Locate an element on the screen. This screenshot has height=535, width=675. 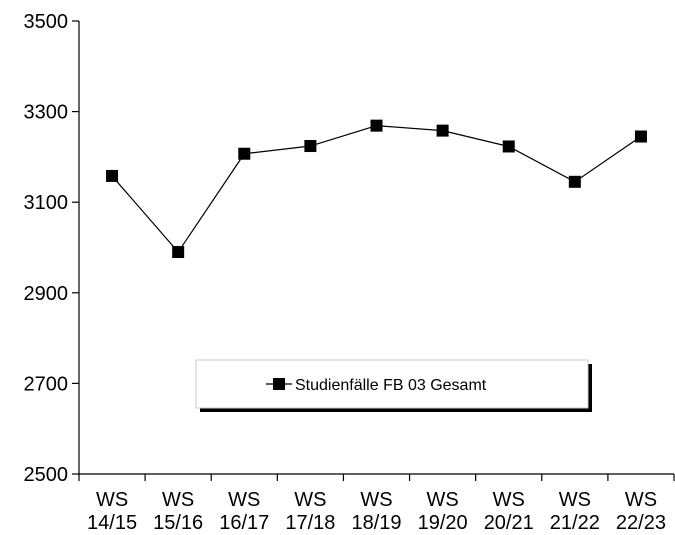
x-tick-label-line2: 14/15 is located at coordinates (112, 523).